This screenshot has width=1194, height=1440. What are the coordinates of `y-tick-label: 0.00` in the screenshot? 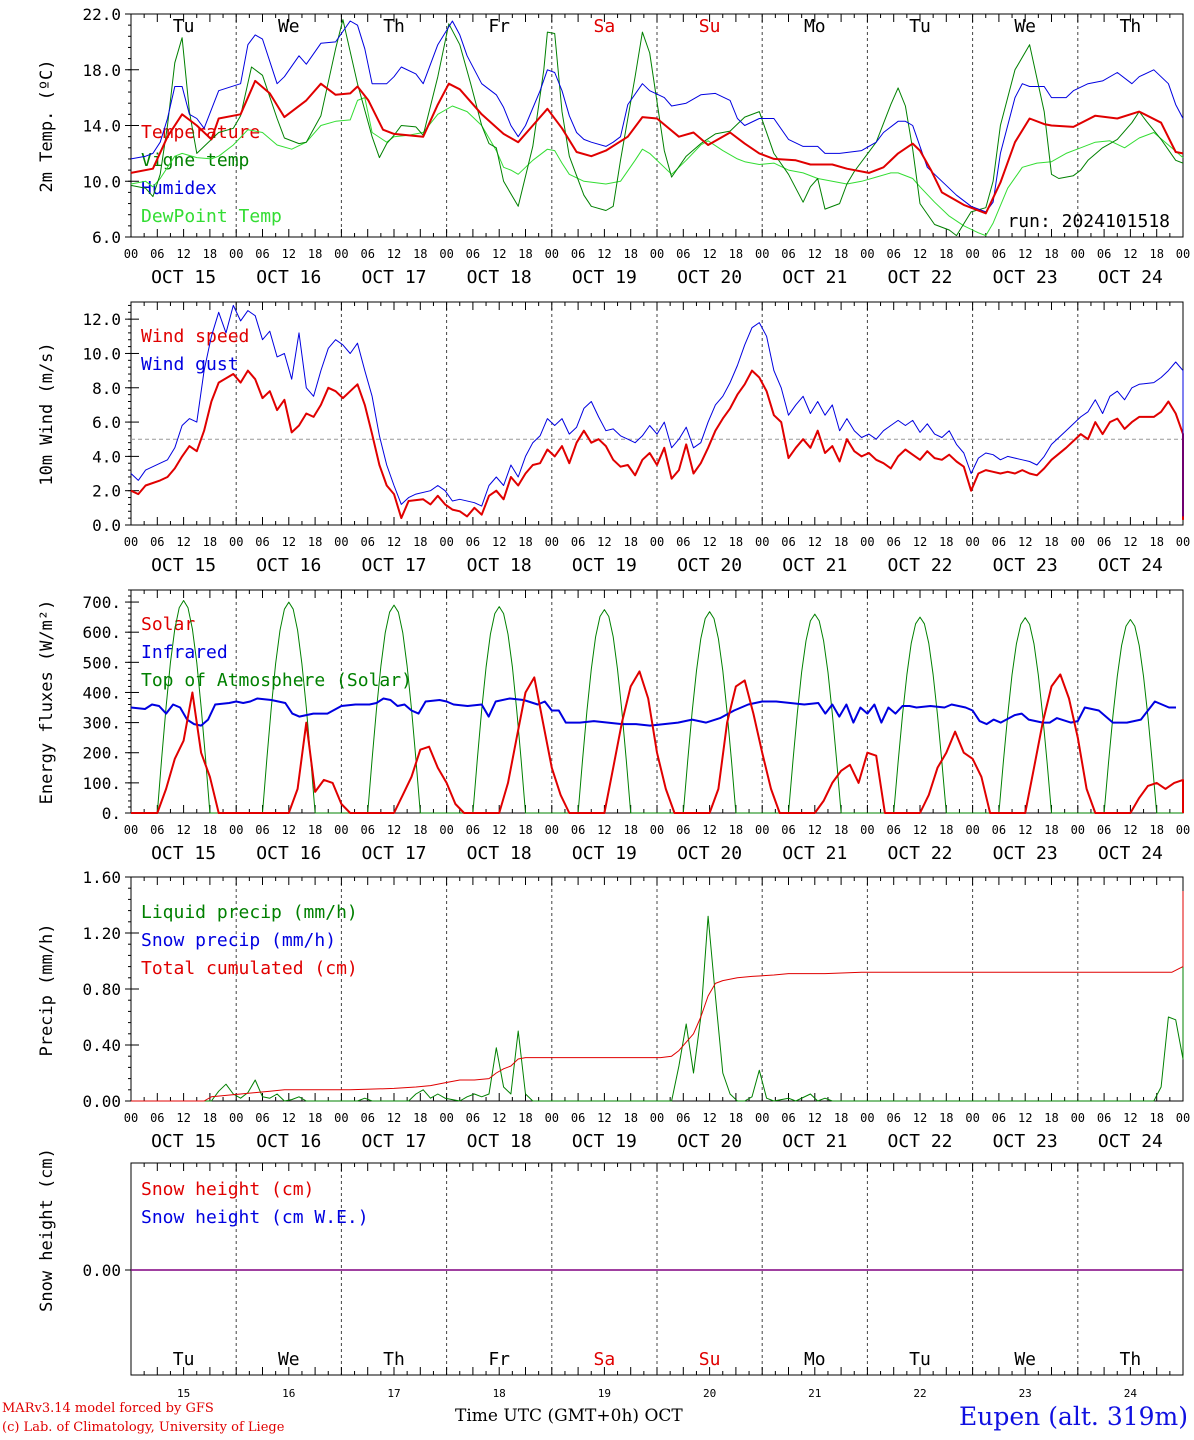 It's located at (101, 1101).